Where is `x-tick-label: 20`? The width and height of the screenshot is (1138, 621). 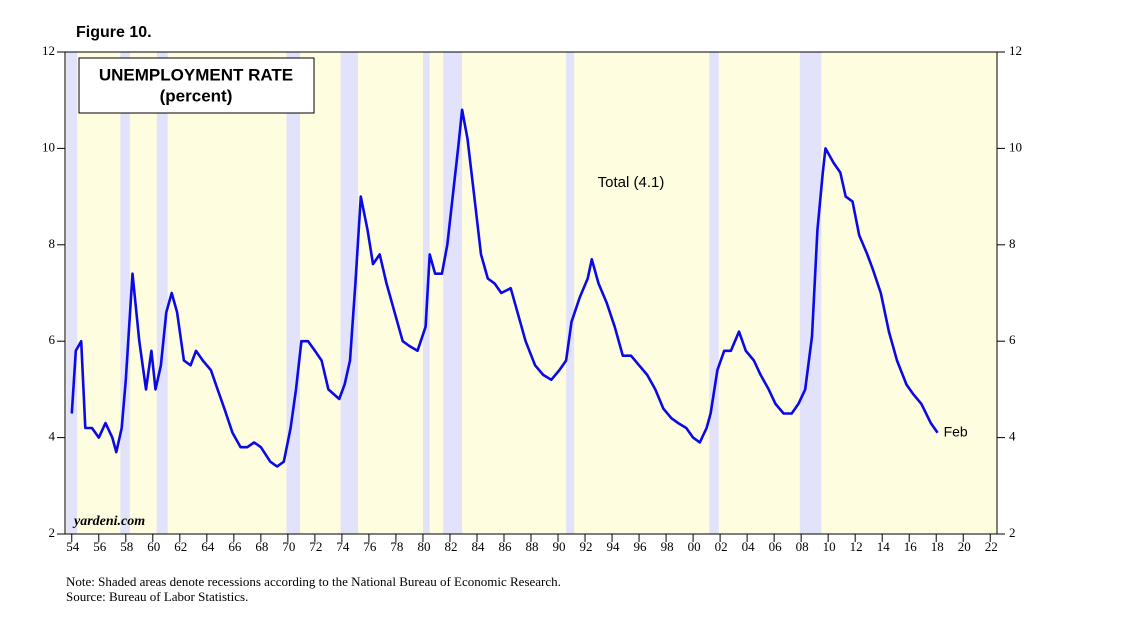
x-tick-label: 20 is located at coordinates (964, 546).